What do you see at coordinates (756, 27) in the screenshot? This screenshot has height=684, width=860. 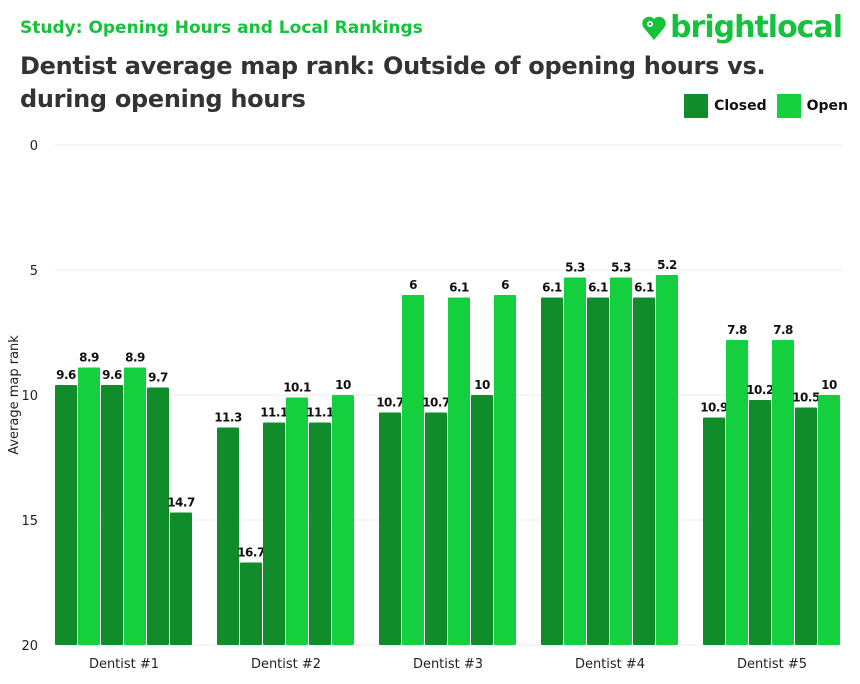 I see `logo-text: brightlocal` at bounding box center [756, 27].